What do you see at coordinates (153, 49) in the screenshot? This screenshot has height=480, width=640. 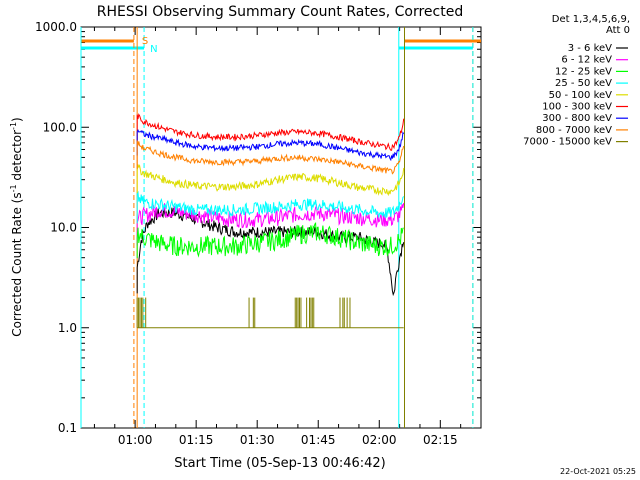 I see `night-label: N` at bounding box center [153, 49].